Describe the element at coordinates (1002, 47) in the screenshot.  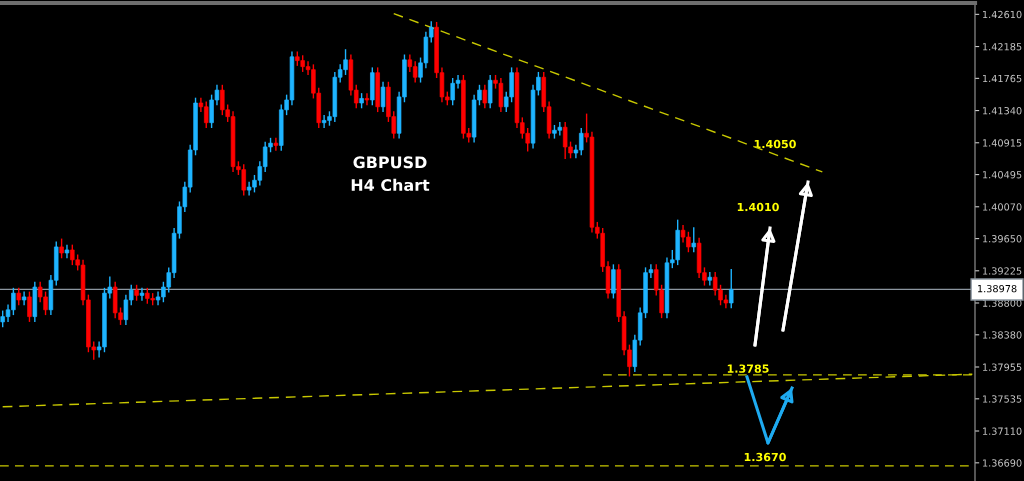
I see `y-tick-label: 1.42185` at that location.